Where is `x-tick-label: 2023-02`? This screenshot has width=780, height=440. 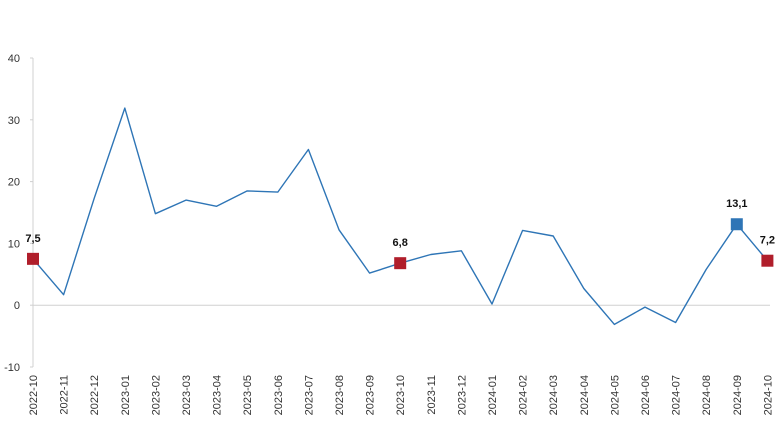 x-tick-label: 2023-02 is located at coordinates (156, 395).